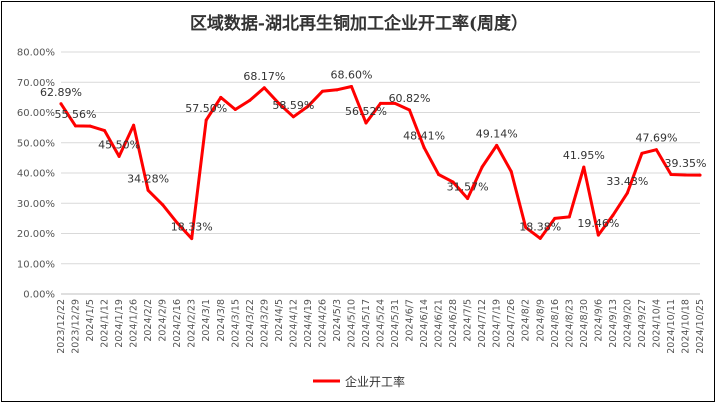 This screenshot has width=718, height=405. What do you see at coordinates (293, 105) in the screenshot?
I see `data-label: 58.59%` at bounding box center [293, 105].